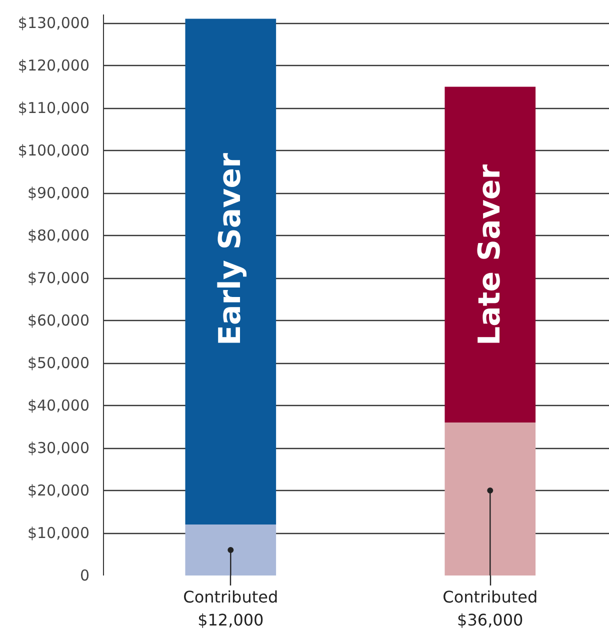 The width and height of the screenshot is (609, 632). Describe the element at coordinates (54, 108) in the screenshot. I see `y-tick-label: $110,000` at that location.